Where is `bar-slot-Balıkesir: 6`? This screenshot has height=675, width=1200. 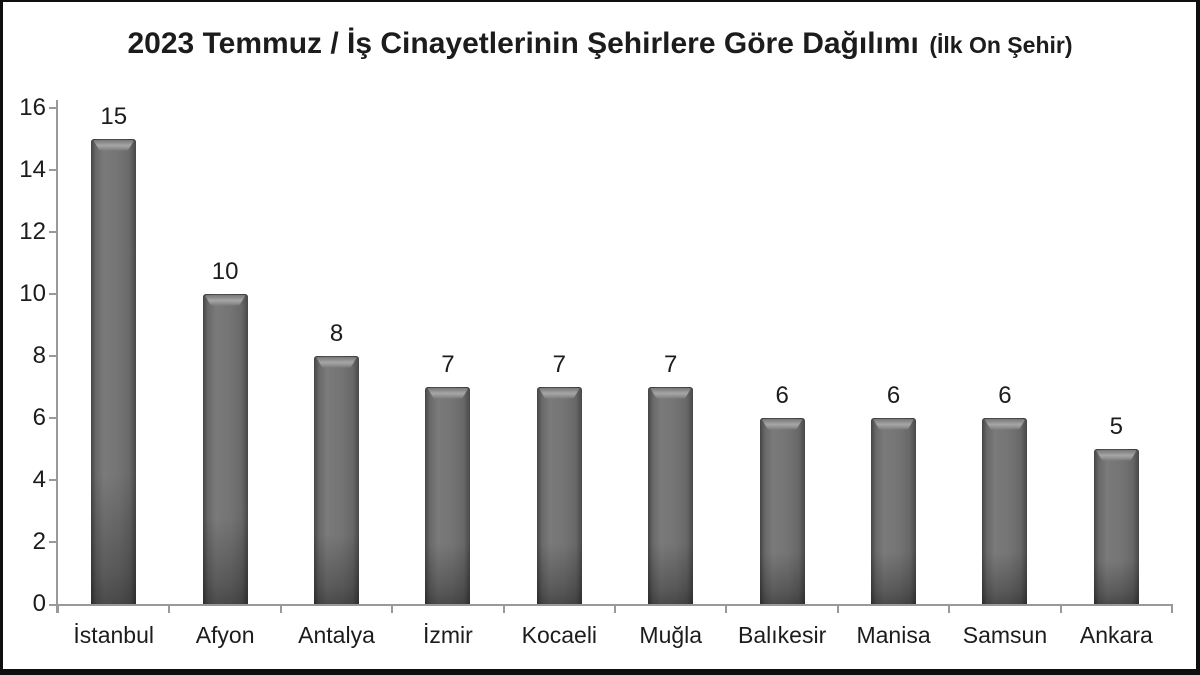 bar-slot-Balıkesir: 6 is located at coordinates (781, 356).